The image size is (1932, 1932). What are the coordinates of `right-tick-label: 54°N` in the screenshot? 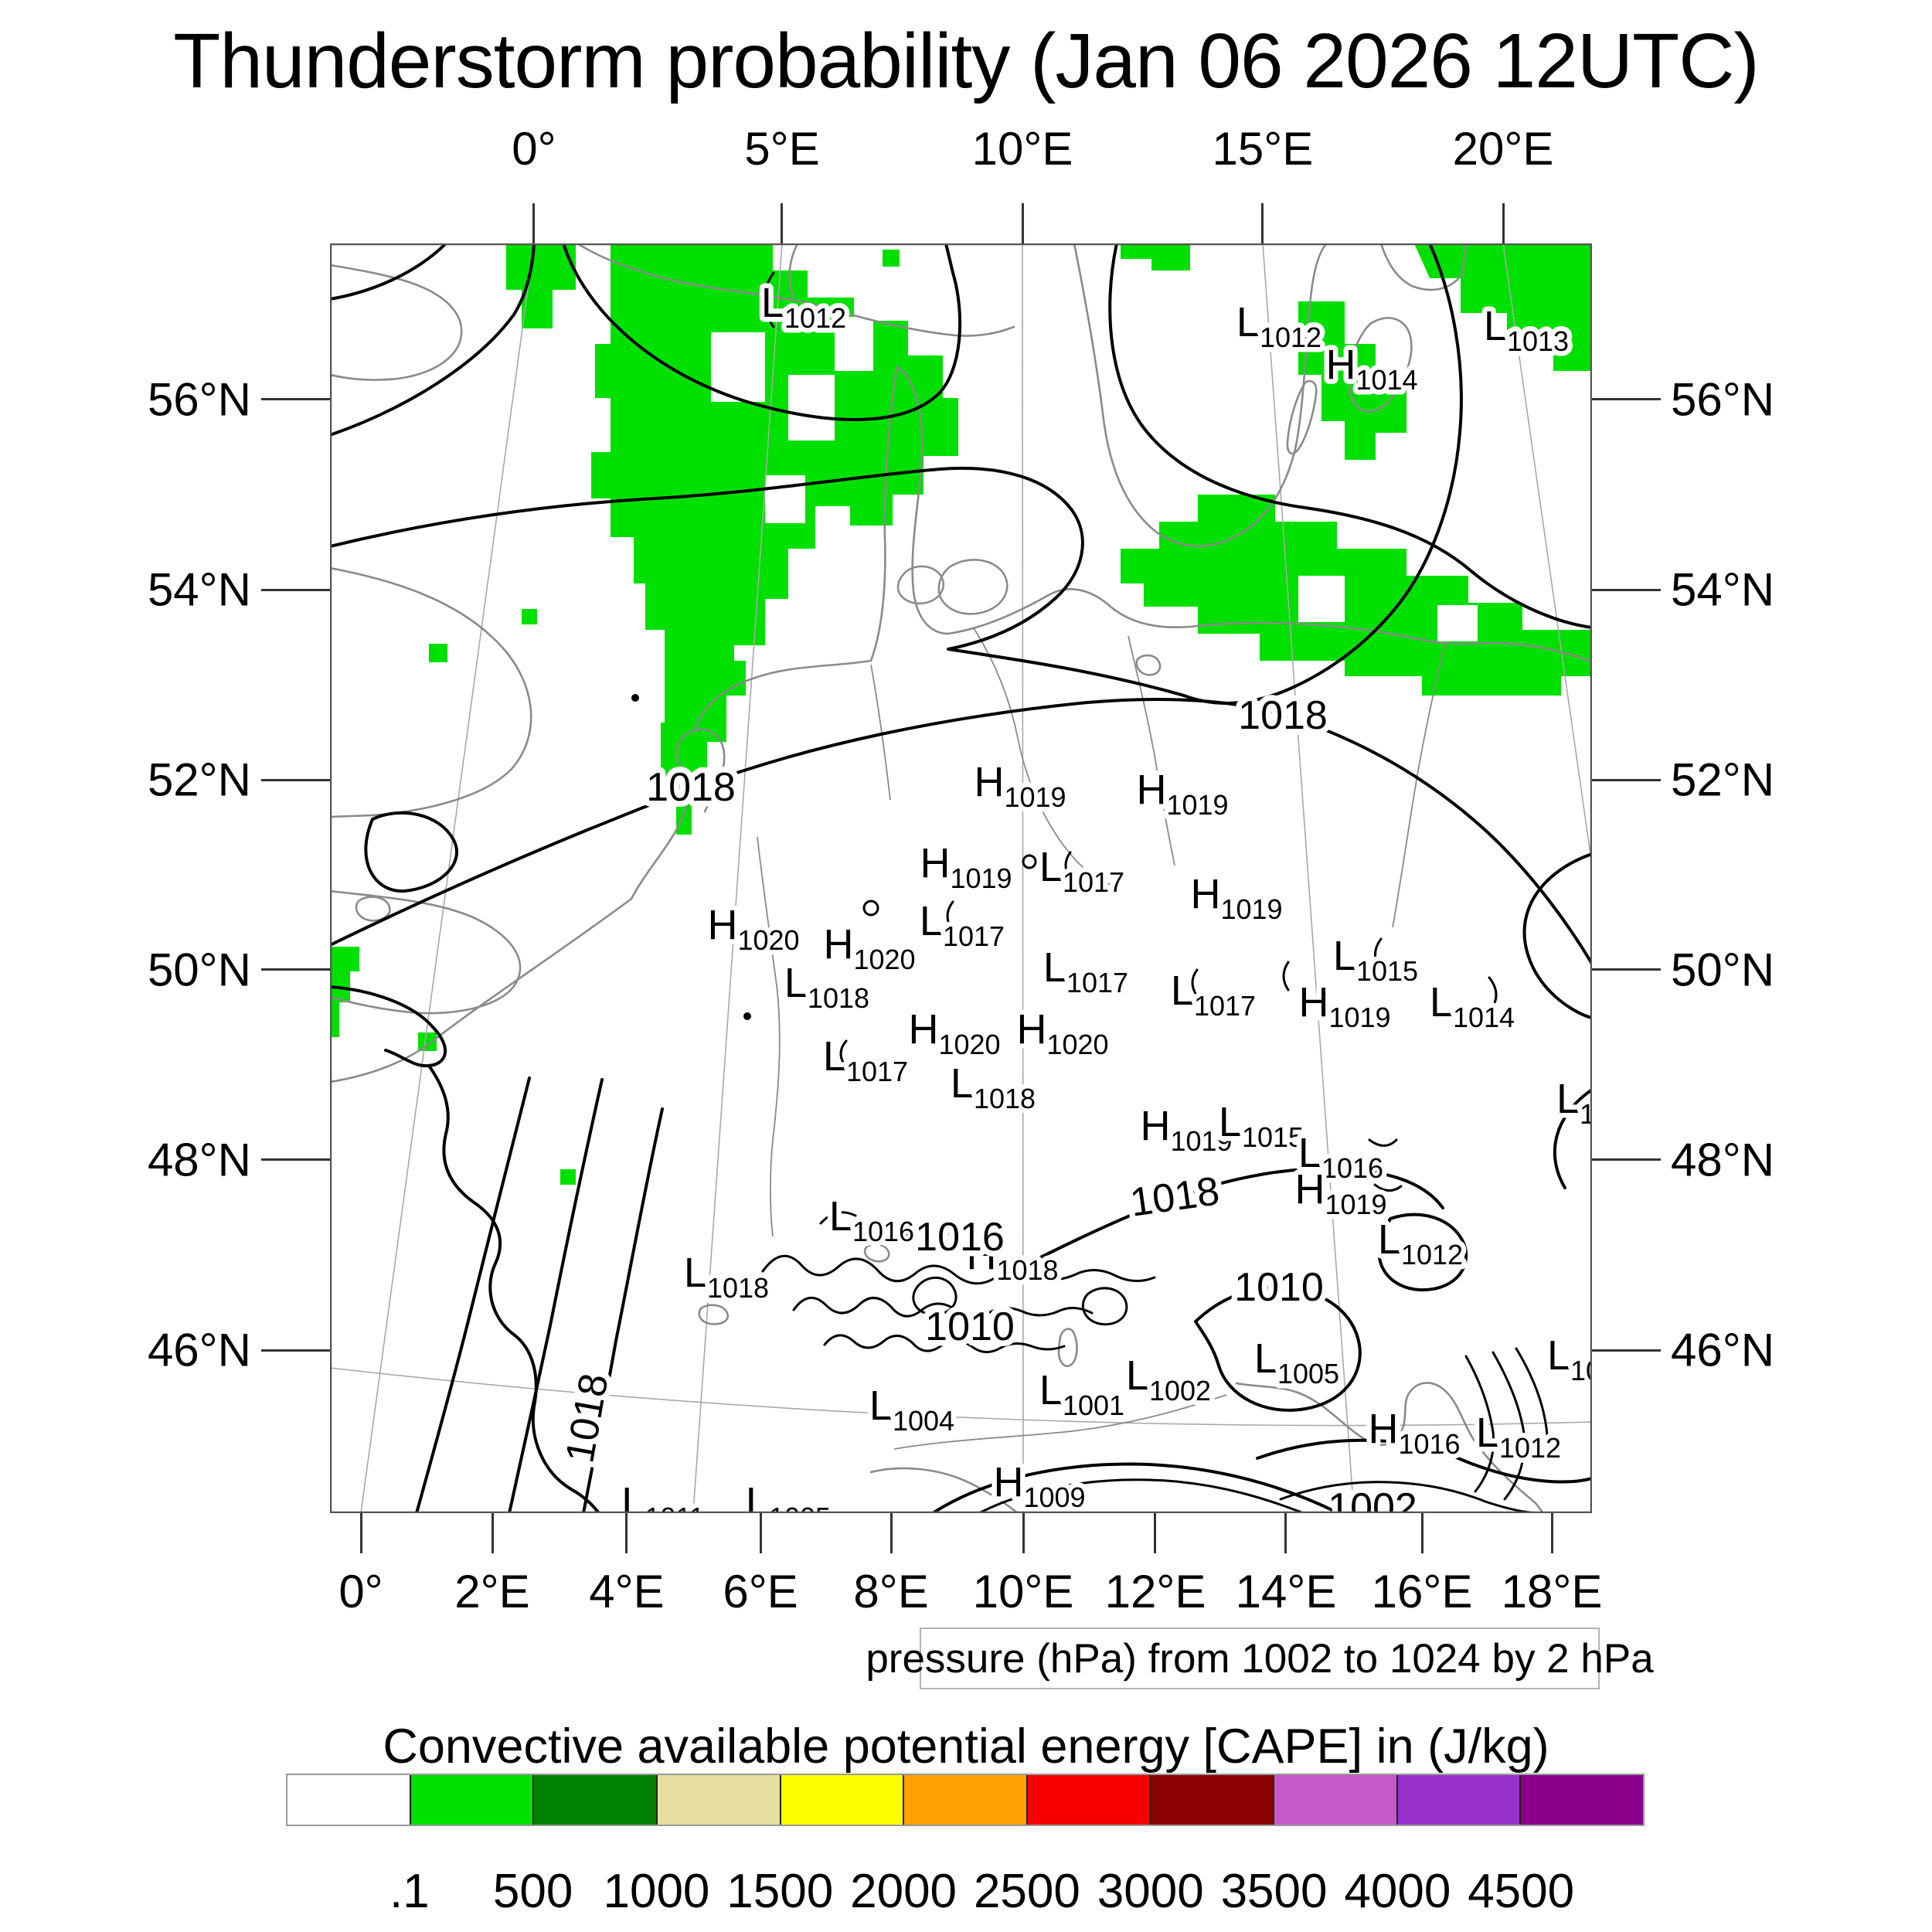 It's located at (1723, 589).